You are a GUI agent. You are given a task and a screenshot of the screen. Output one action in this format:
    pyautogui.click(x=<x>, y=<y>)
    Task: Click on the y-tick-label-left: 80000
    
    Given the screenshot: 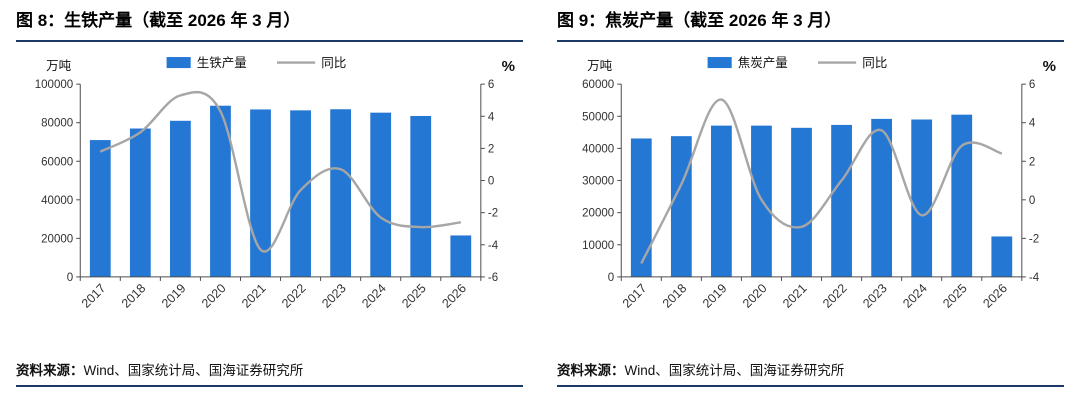 What is the action you would take?
    pyautogui.click(x=57, y=124)
    